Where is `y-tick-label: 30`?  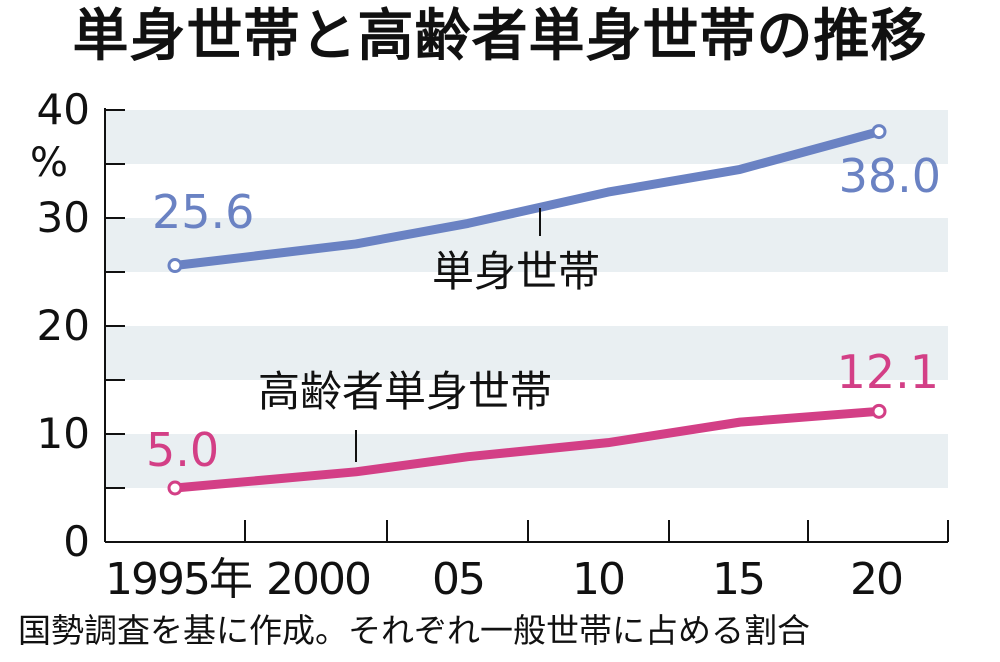
y-tick-label: 30 is located at coordinates (63, 217).